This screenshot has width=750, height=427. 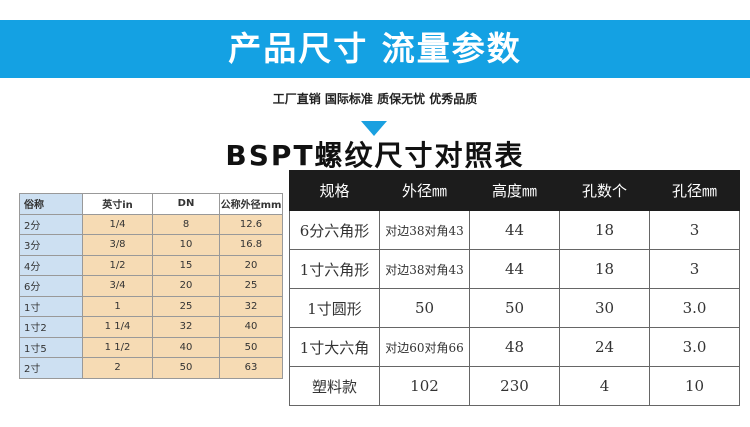 What do you see at coordinates (51, 204) in the screenshot?
I see `header-cell: 俗称` at bounding box center [51, 204].